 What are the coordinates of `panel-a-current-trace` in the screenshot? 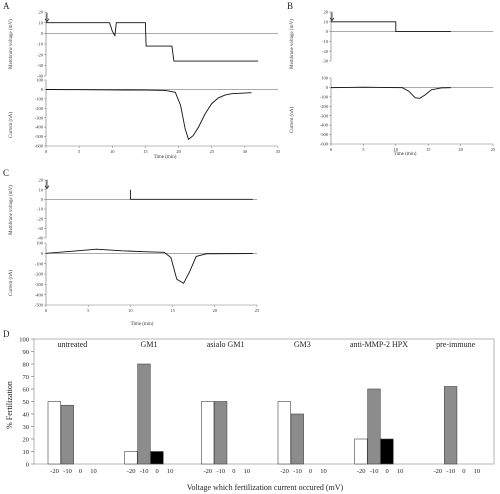 It's located at (148, 115).